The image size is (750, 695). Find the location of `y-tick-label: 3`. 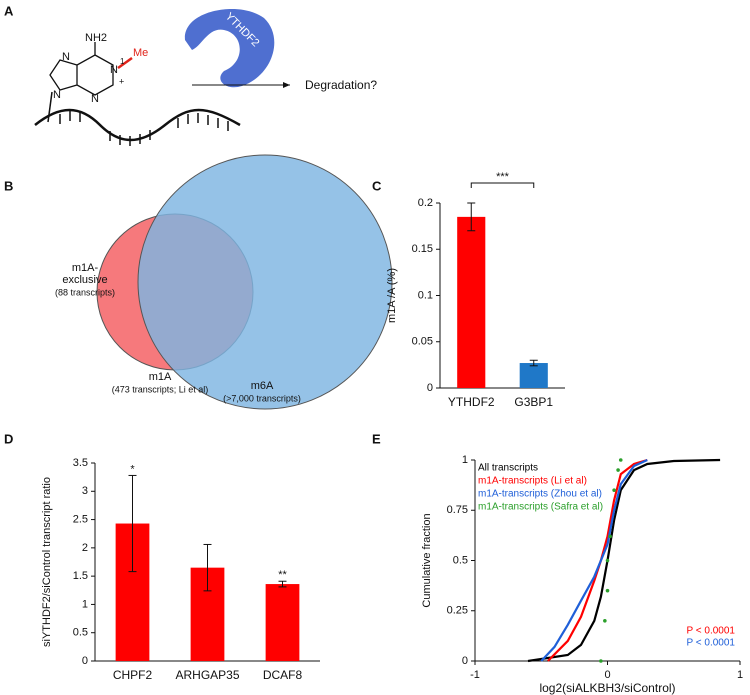

y-tick-label: 3 is located at coordinates (85, 491).